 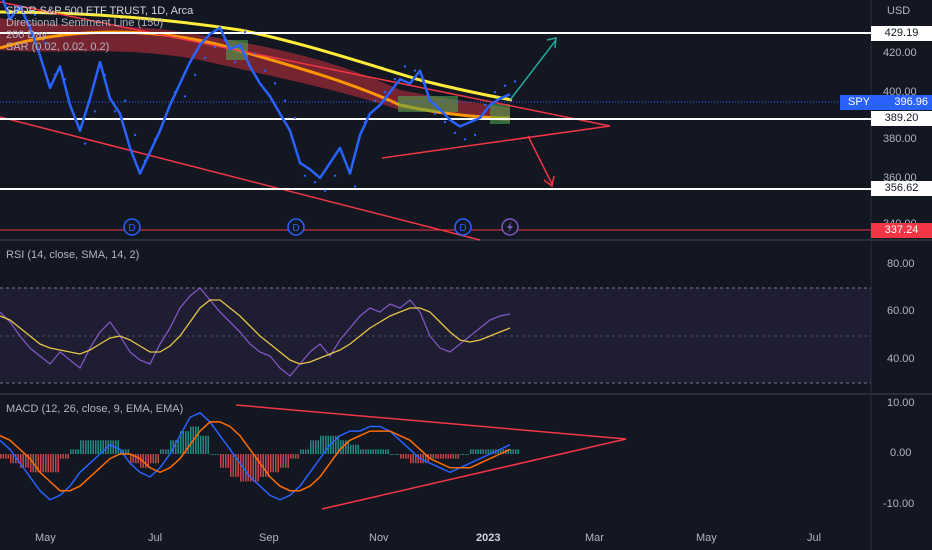 I want to click on svg-text: D, so click(x=295, y=228).